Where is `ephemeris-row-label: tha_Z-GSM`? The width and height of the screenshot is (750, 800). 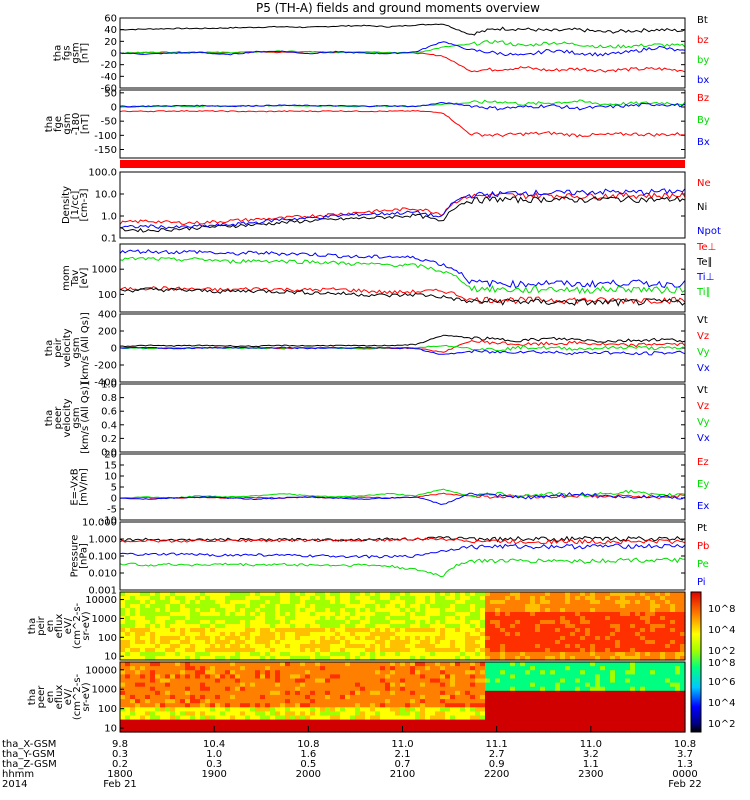 ephemeris-row-label: tha_Z-GSM is located at coordinates (29, 764).